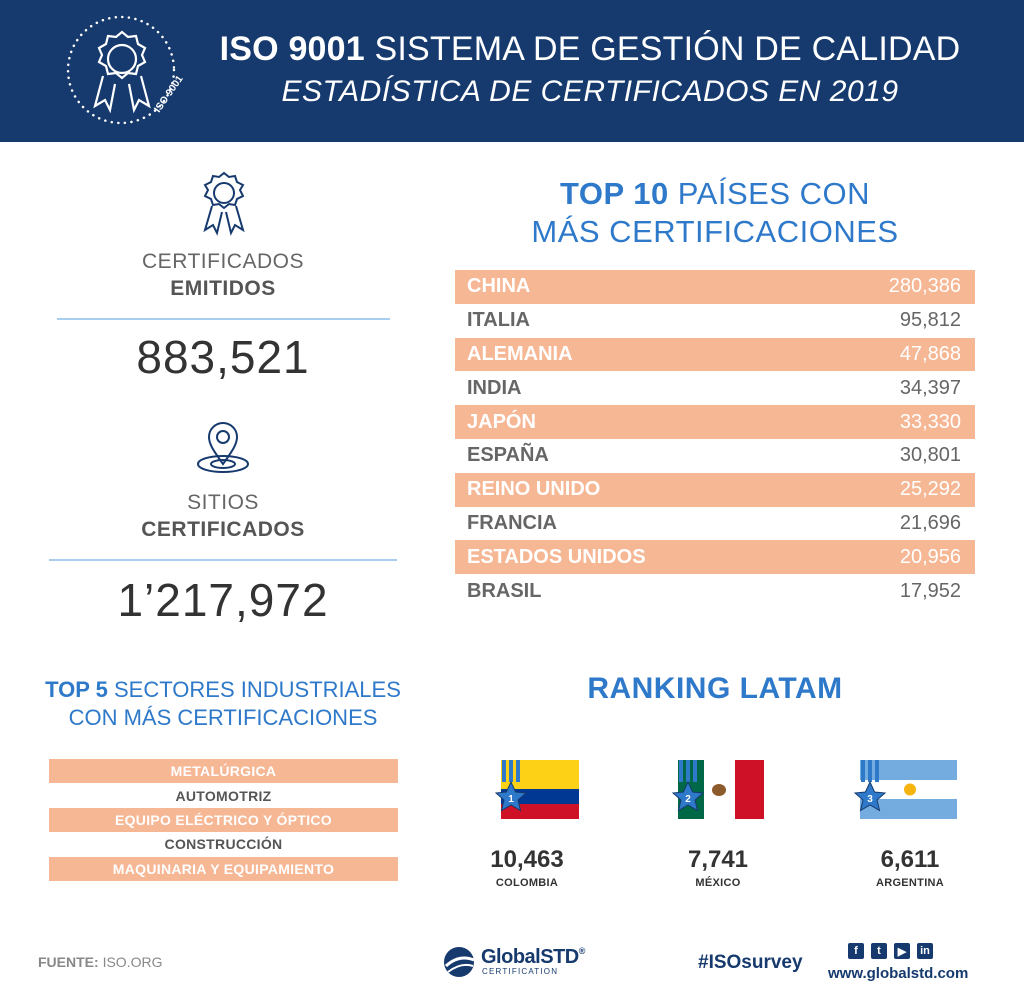 The height and width of the screenshot is (1008, 1024). What do you see at coordinates (688, 799) in the screenshot?
I see `rank-number: 2` at bounding box center [688, 799].